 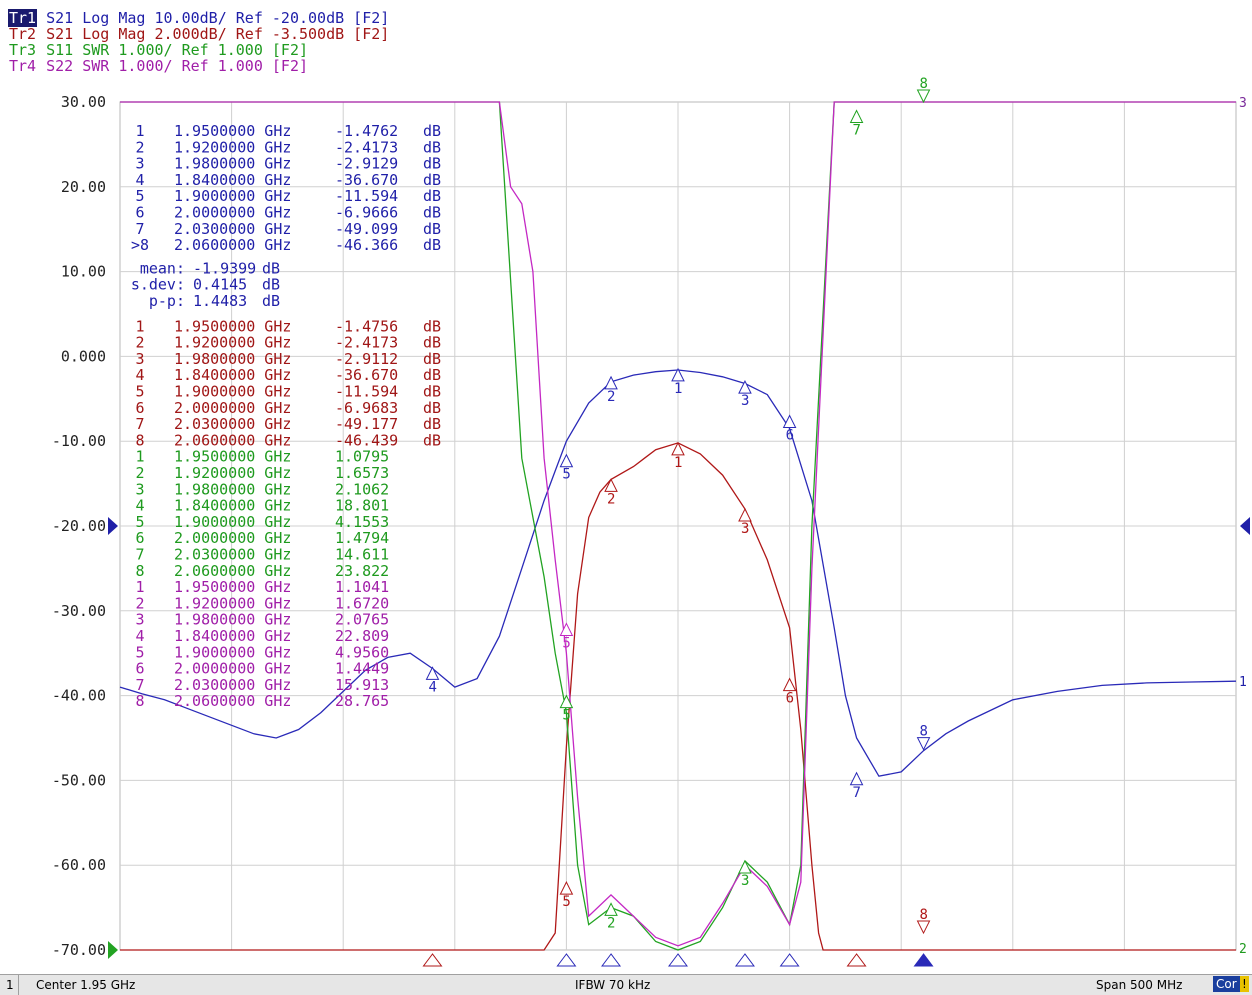 What do you see at coordinates (611, 397) in the screenshot?
I see `marker-label: 2` at bounding box center [611, 397].